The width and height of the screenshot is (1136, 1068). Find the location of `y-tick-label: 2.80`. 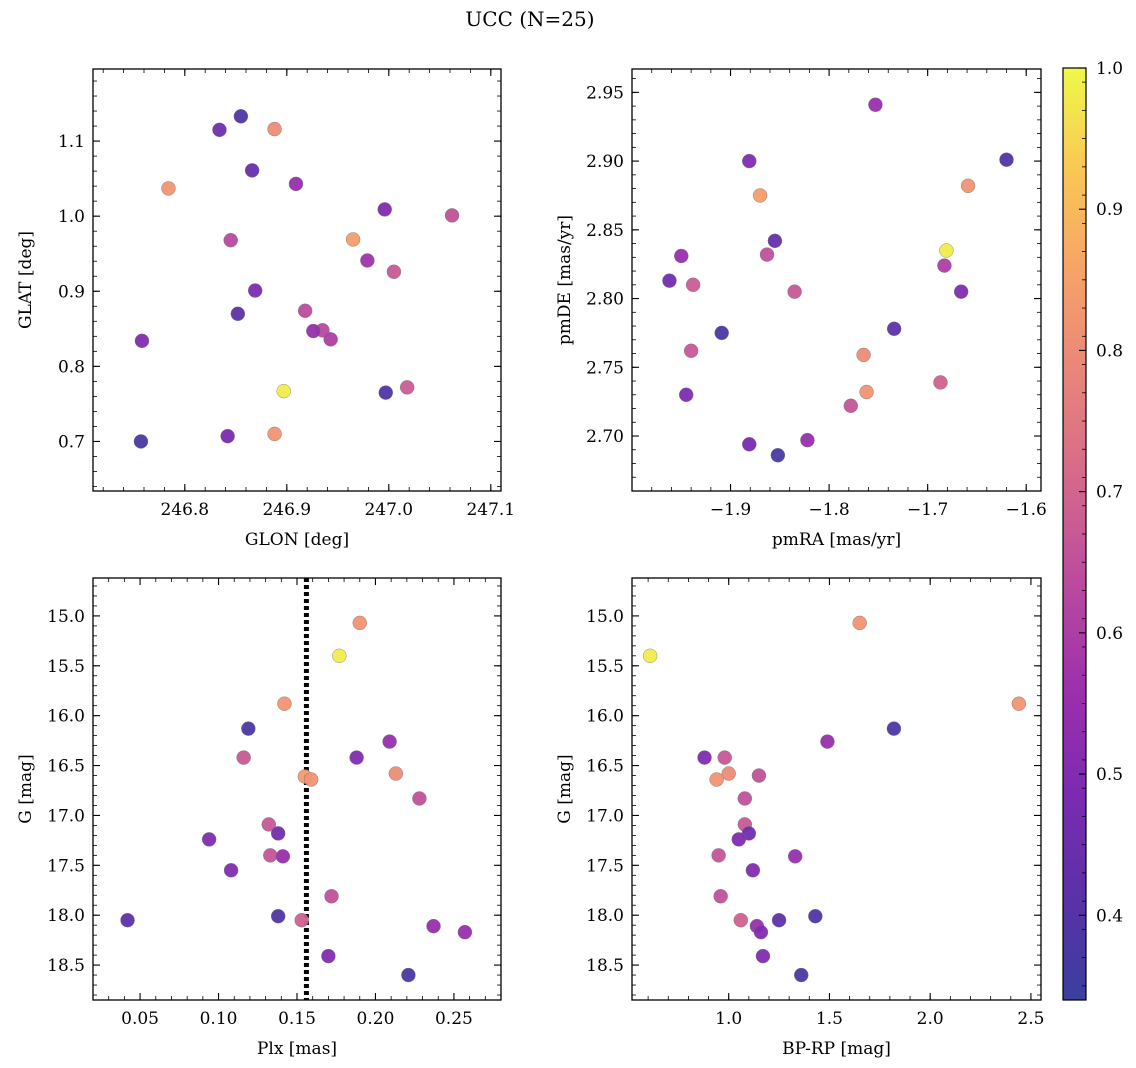

y-tick-label: 2.80 is located at coordinates (605, 300).